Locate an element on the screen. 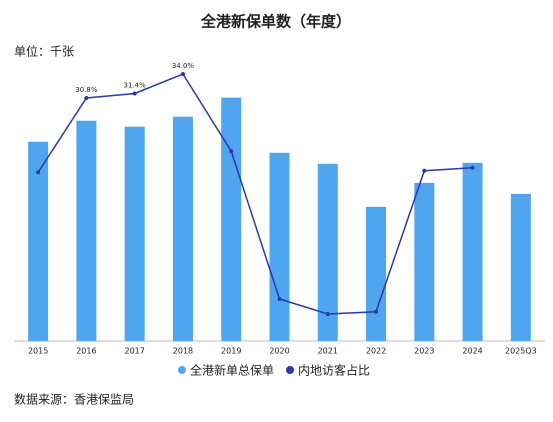 Image resolution: width=553 pixels, height=422 pixels. x-tick-label: 2020 is located at coordinates (279, 351).